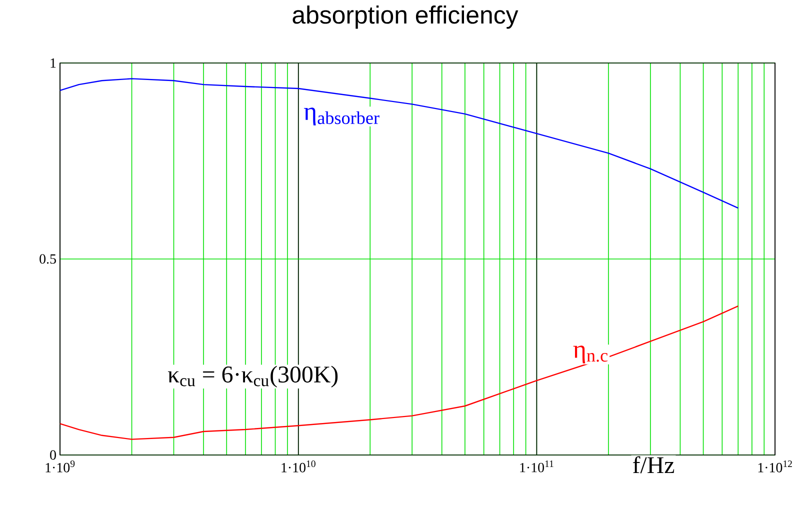  Describe the element at coordinates (53, 63) in the screenshot. I see `y-tick-label: 1` at that location.